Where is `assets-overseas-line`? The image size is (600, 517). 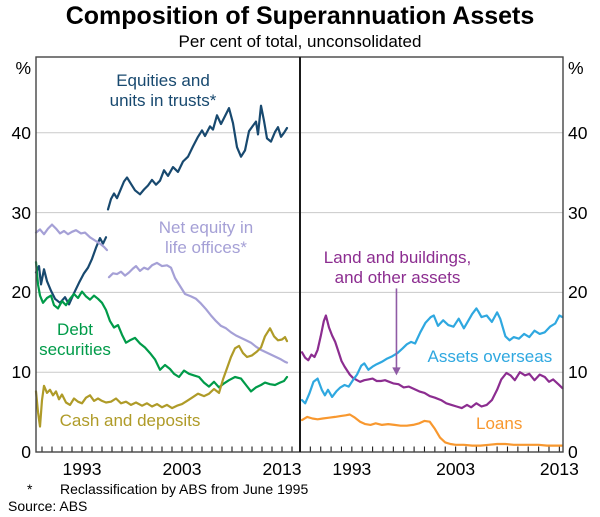
assets-overseas-line is located at coordinates (432, 356).